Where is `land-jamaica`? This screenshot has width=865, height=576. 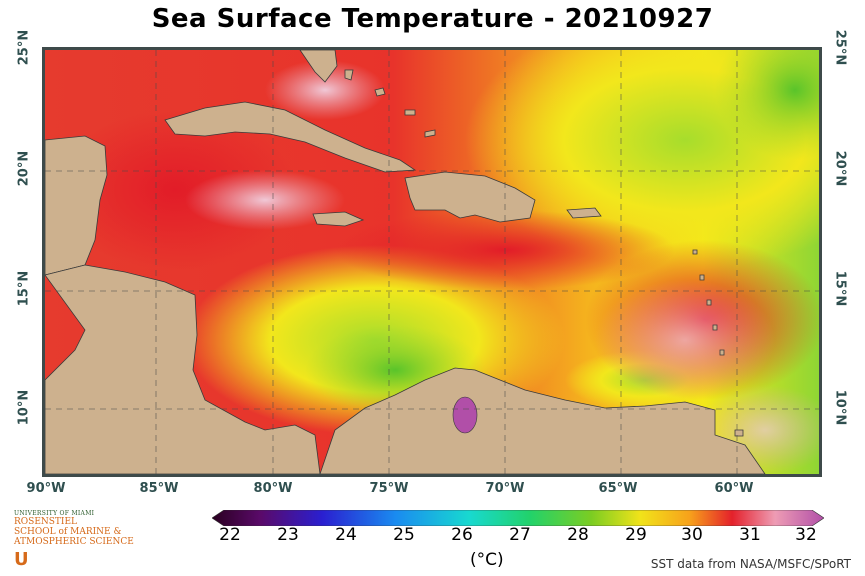 land-jamaica is located at coordinates (338, 219).